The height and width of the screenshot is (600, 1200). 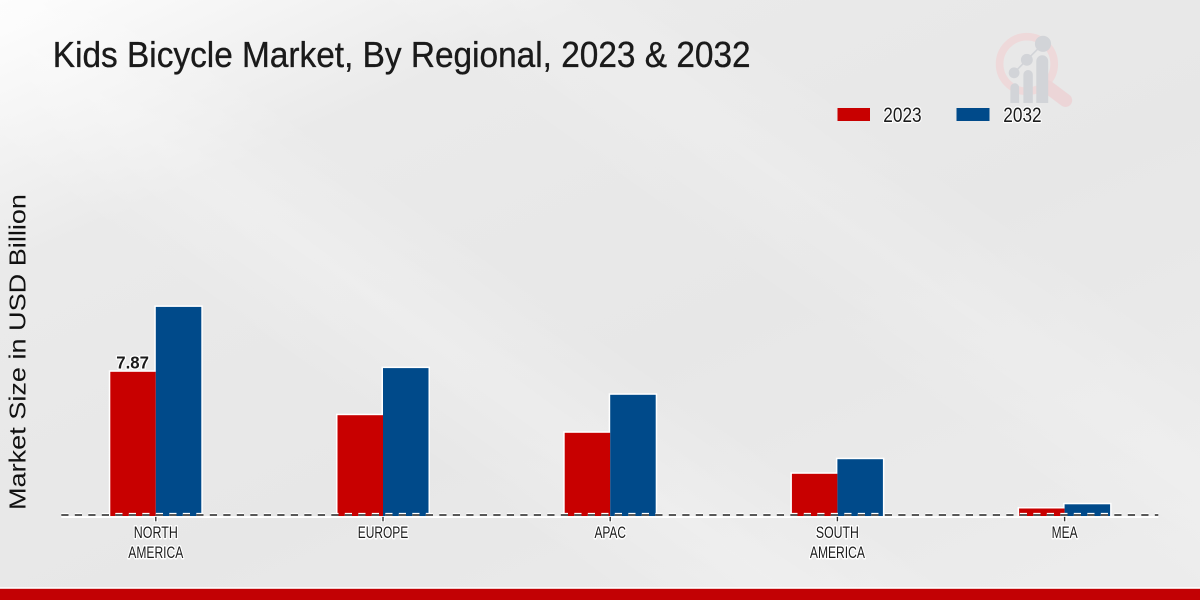 What do you see at coordinates (1065, 532) in the screenshot?
I see `svg-text: MEA` at bounding box center [1065, 532].